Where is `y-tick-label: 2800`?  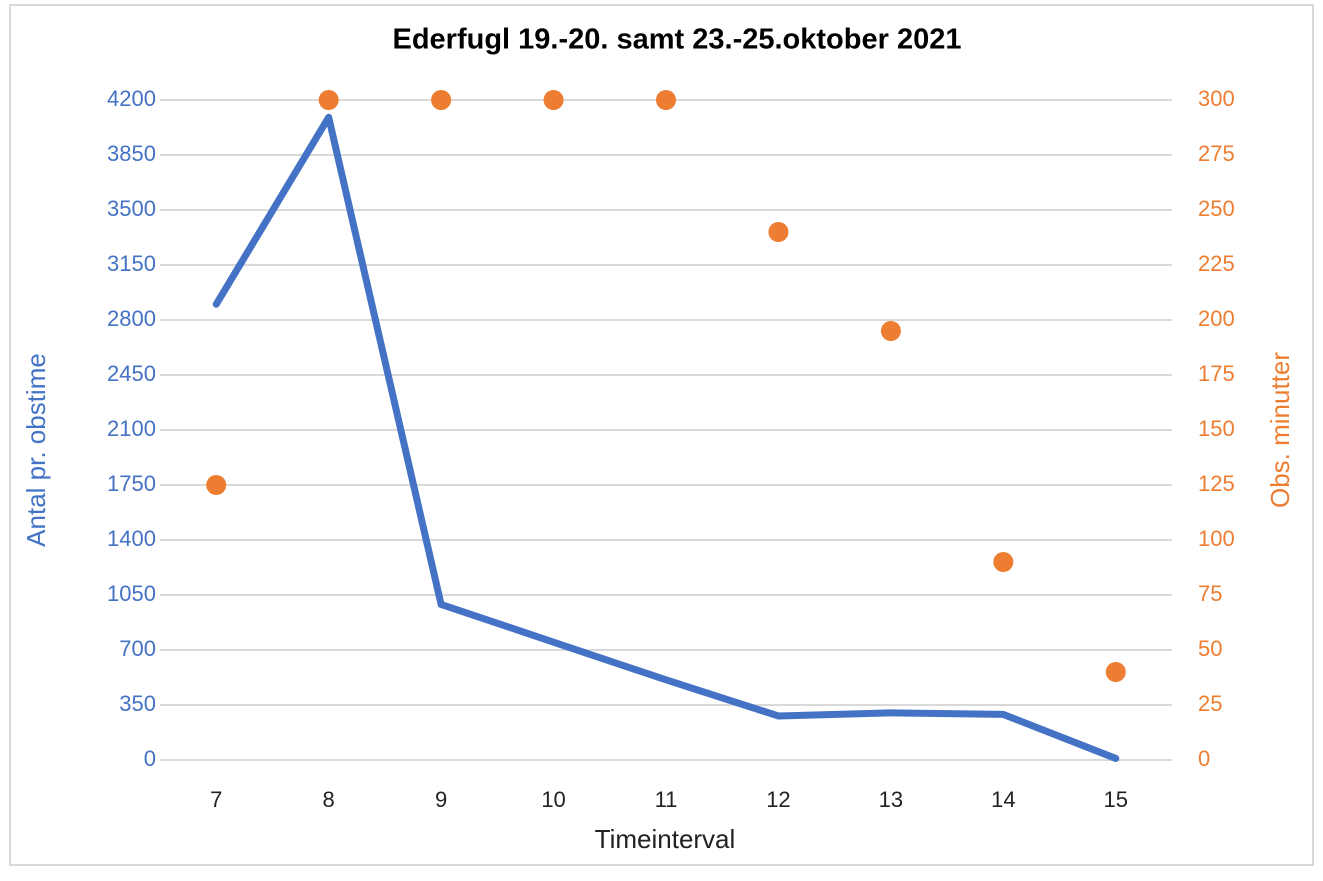 y-tick-label: 2800 is located at coordinates (131, 318).